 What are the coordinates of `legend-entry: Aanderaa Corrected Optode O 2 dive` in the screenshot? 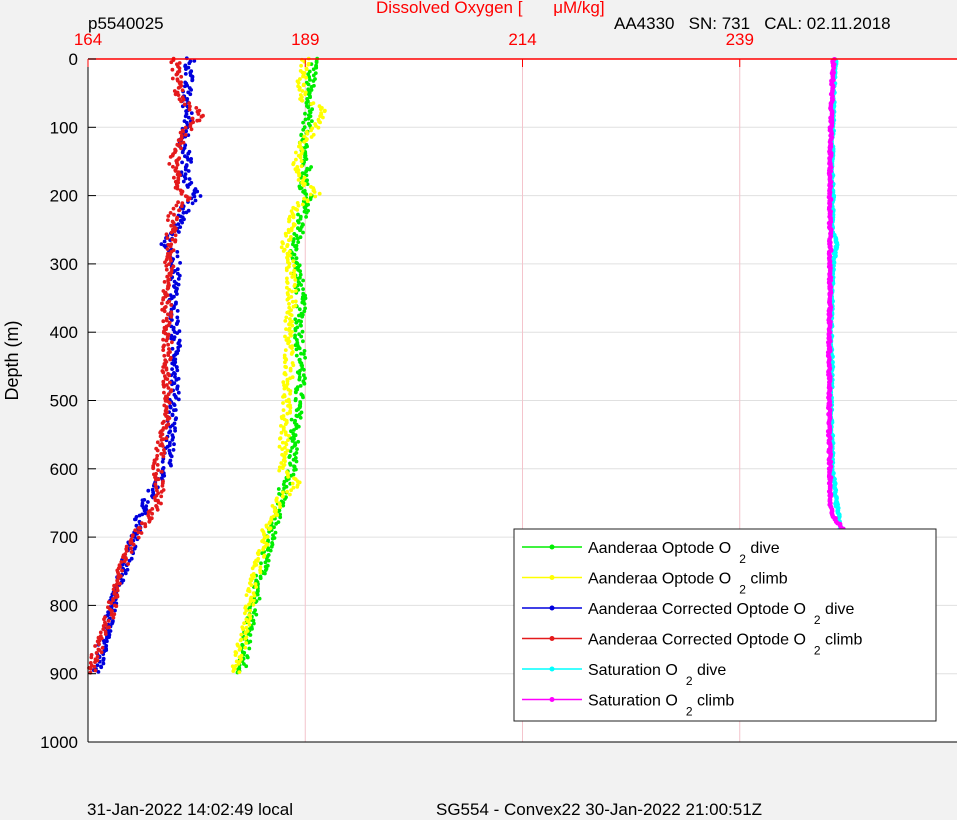 It's located at (721, 614).